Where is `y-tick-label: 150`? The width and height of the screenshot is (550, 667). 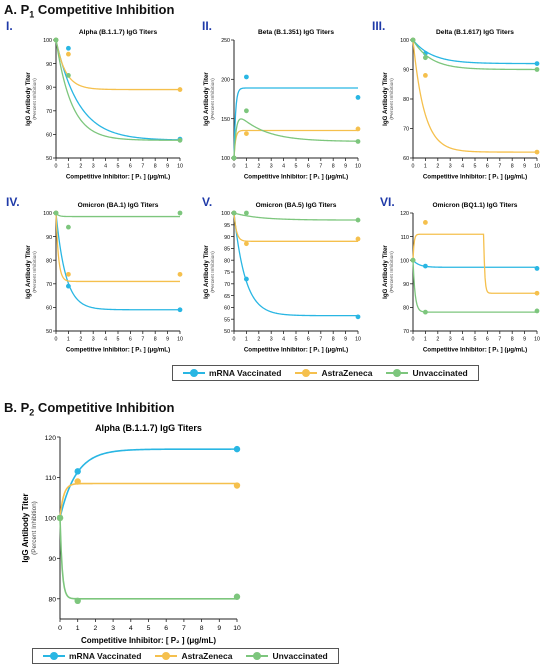 y-tick-label: 150 is located at coordinates (225, 120).